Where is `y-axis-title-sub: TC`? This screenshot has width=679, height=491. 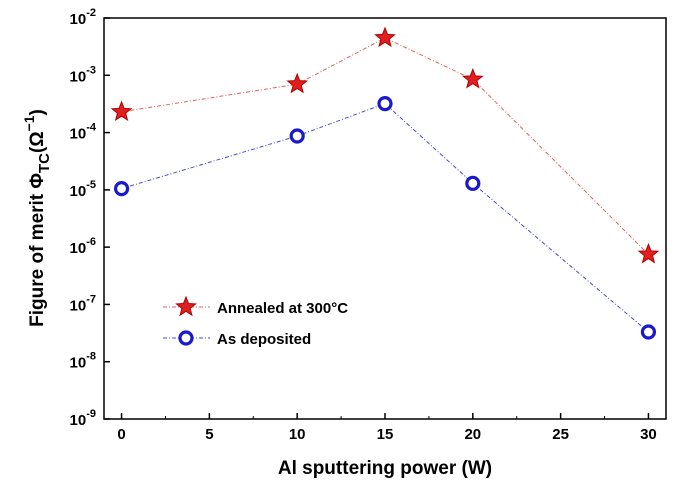
y-axis-title-sub: TC is located at coordinates (44, 163).